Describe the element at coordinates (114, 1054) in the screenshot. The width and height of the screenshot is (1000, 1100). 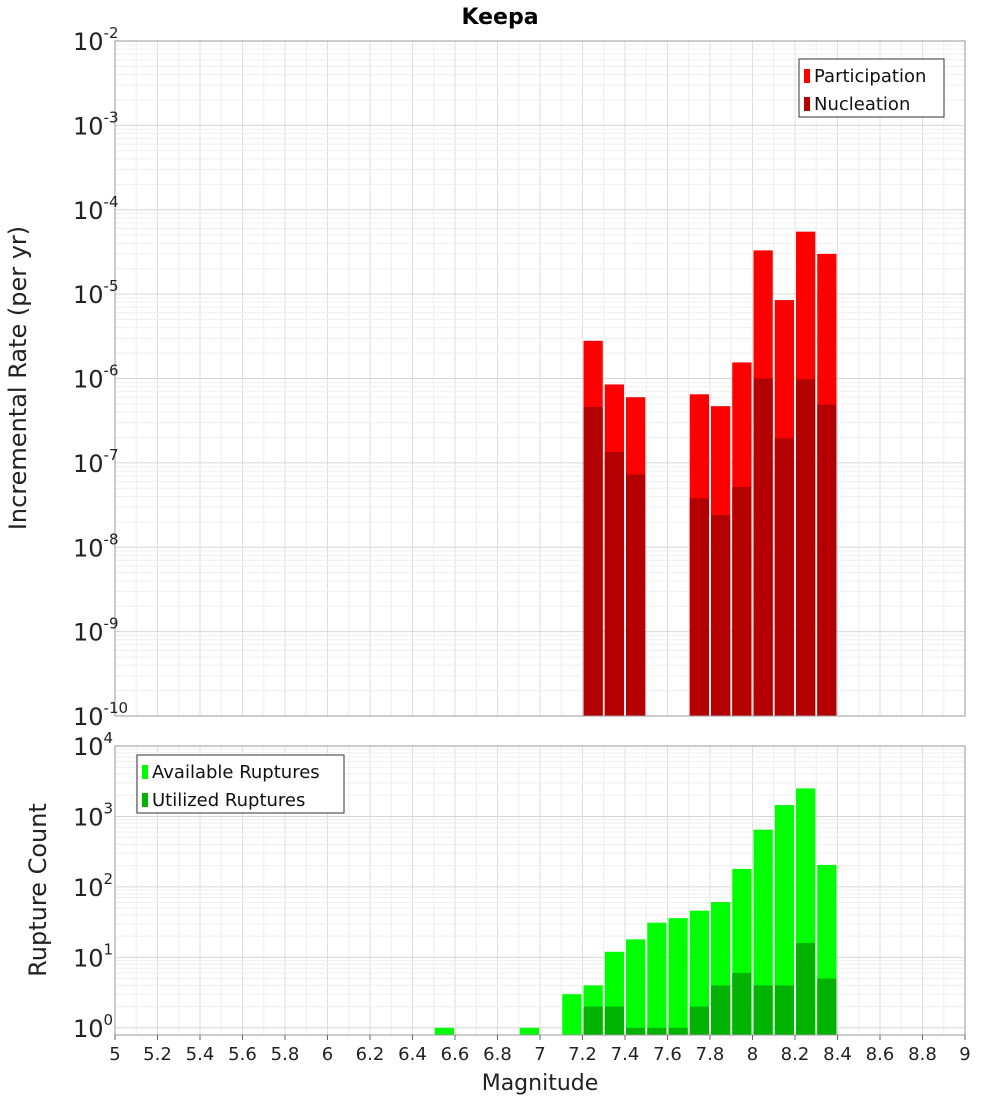
I see `x-tick-label: 5` at that location.